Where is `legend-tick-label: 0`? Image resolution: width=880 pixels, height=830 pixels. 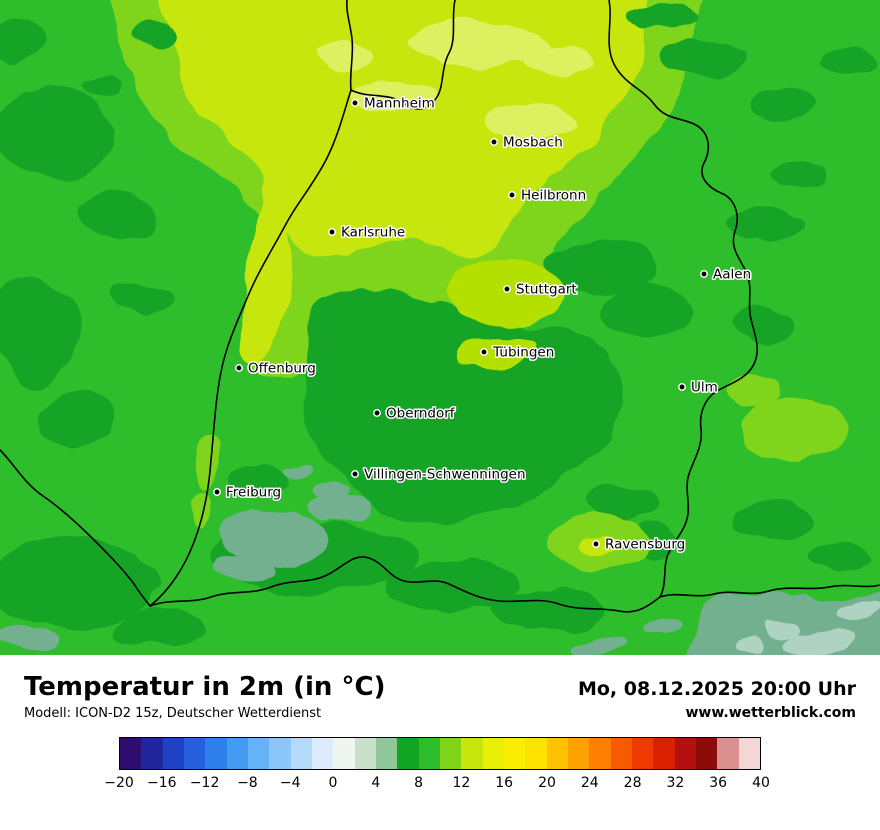 legend-tick-label: 0 is located at coordinates (333, 783).